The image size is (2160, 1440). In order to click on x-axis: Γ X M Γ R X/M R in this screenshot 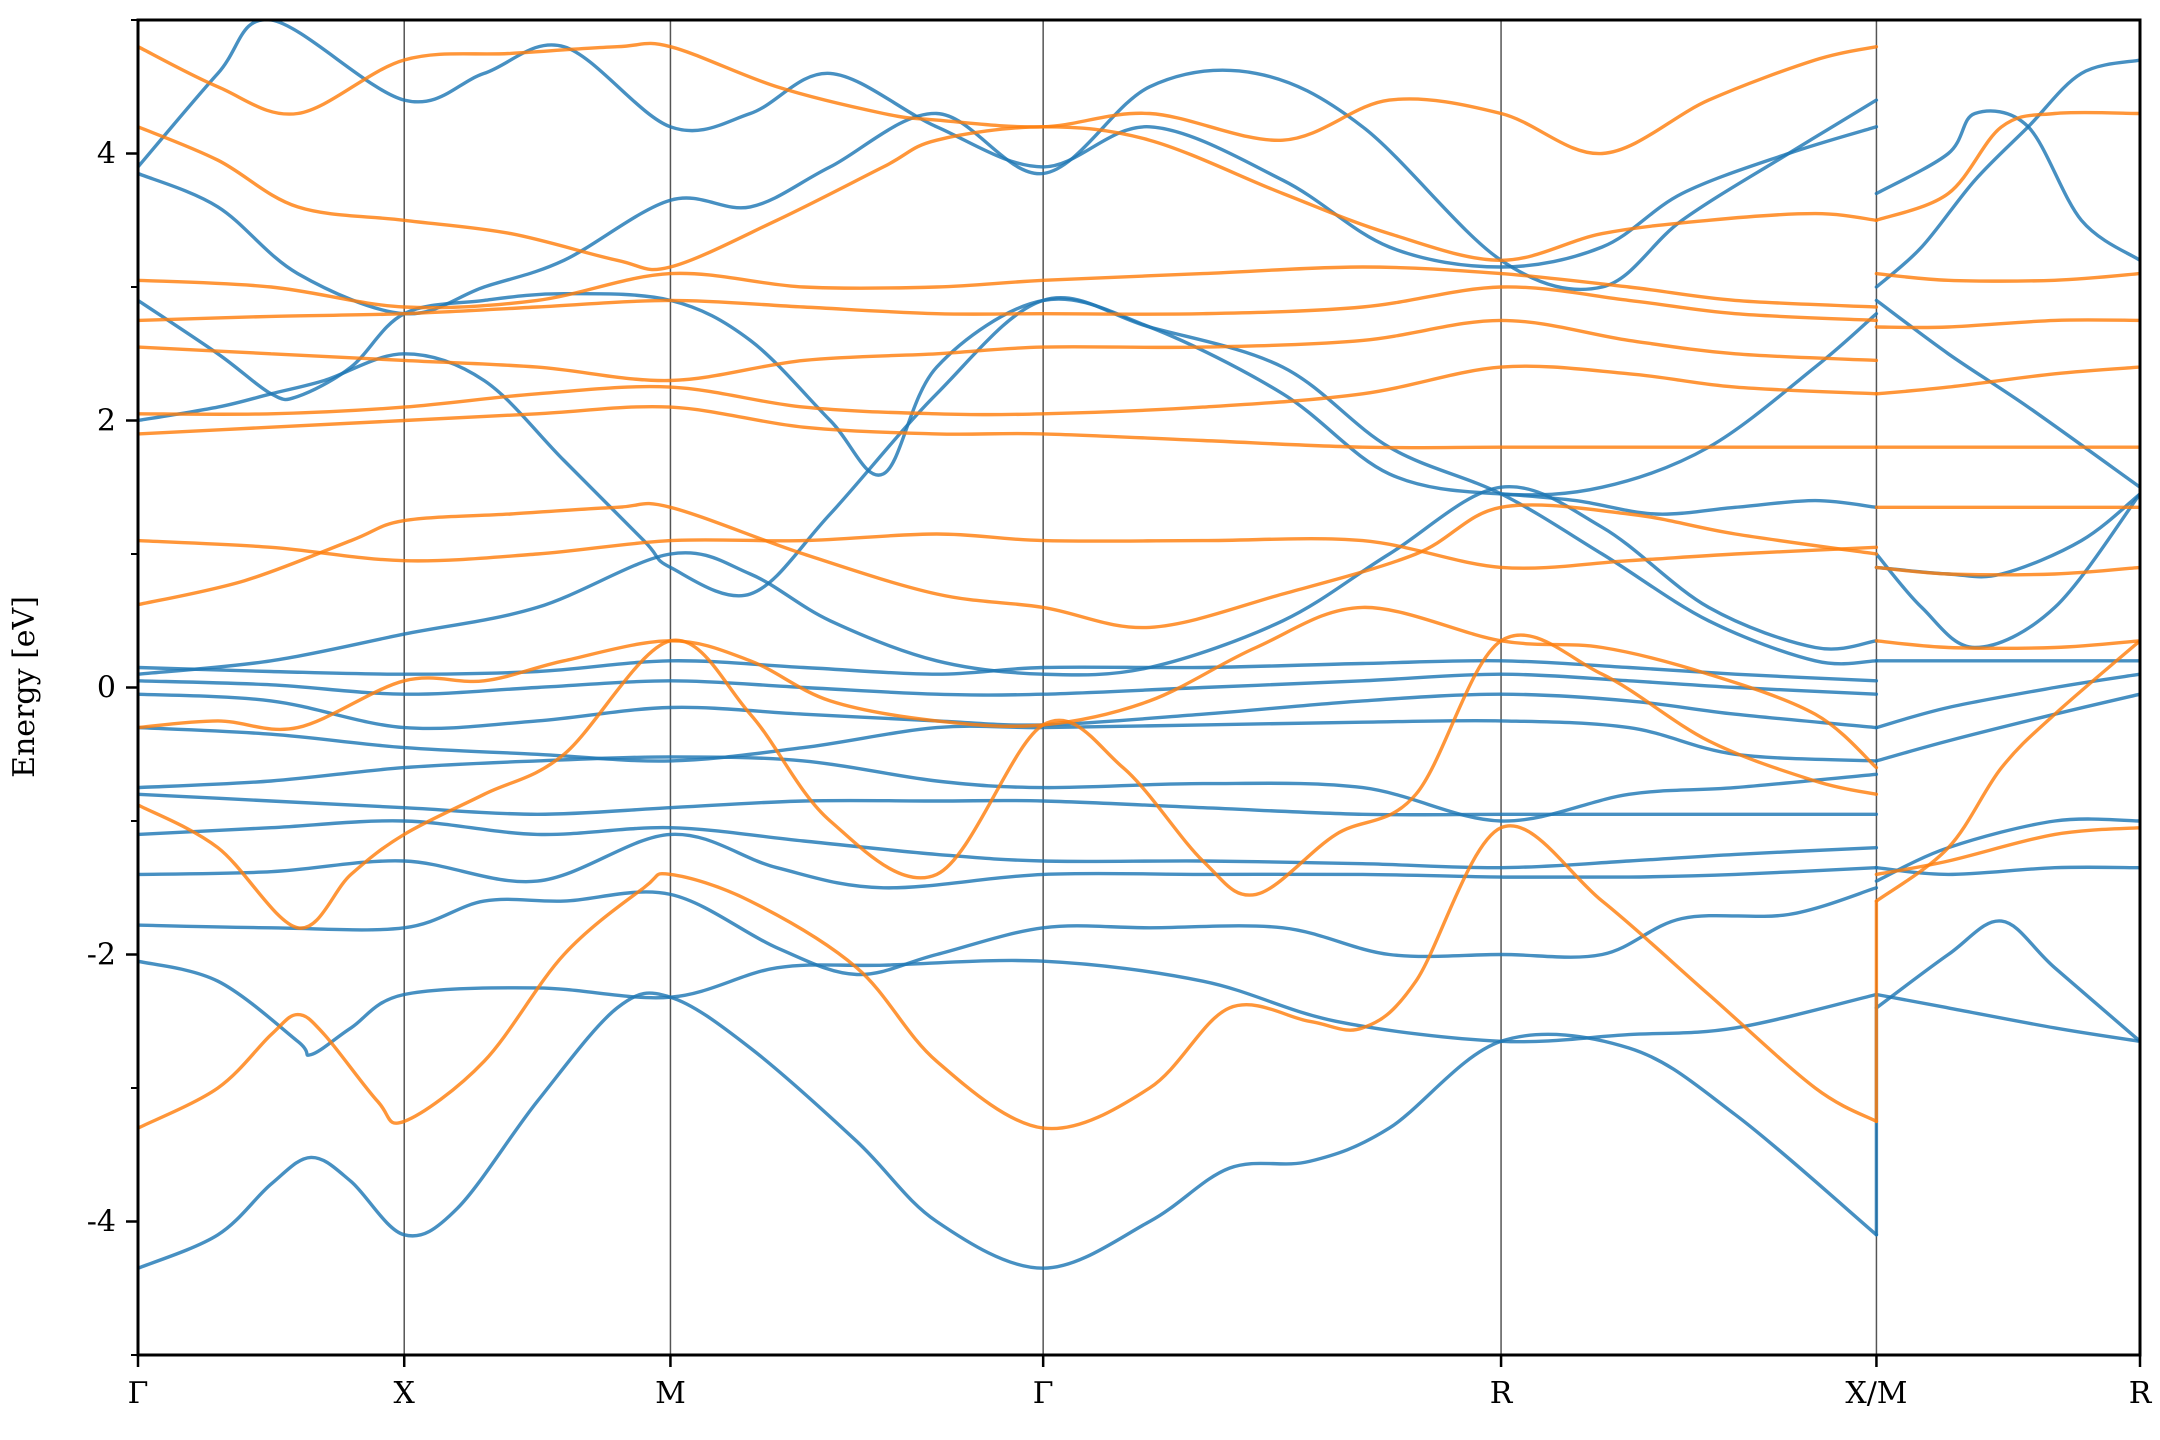, I will do `click(1140, 1383)`.